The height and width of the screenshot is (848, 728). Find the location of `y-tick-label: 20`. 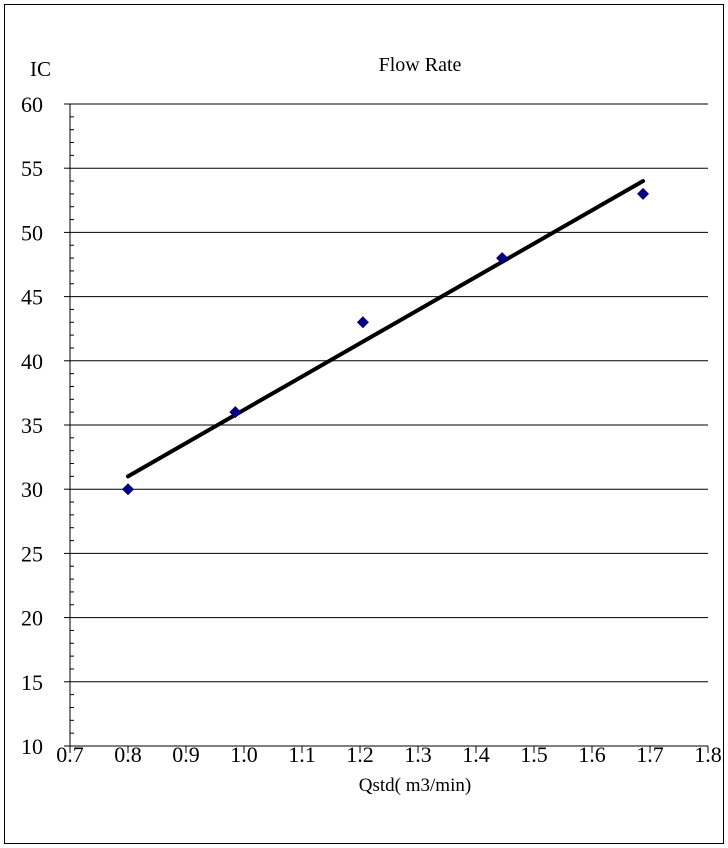

y-tick-label: 20 is located at coordinates (32, 618).